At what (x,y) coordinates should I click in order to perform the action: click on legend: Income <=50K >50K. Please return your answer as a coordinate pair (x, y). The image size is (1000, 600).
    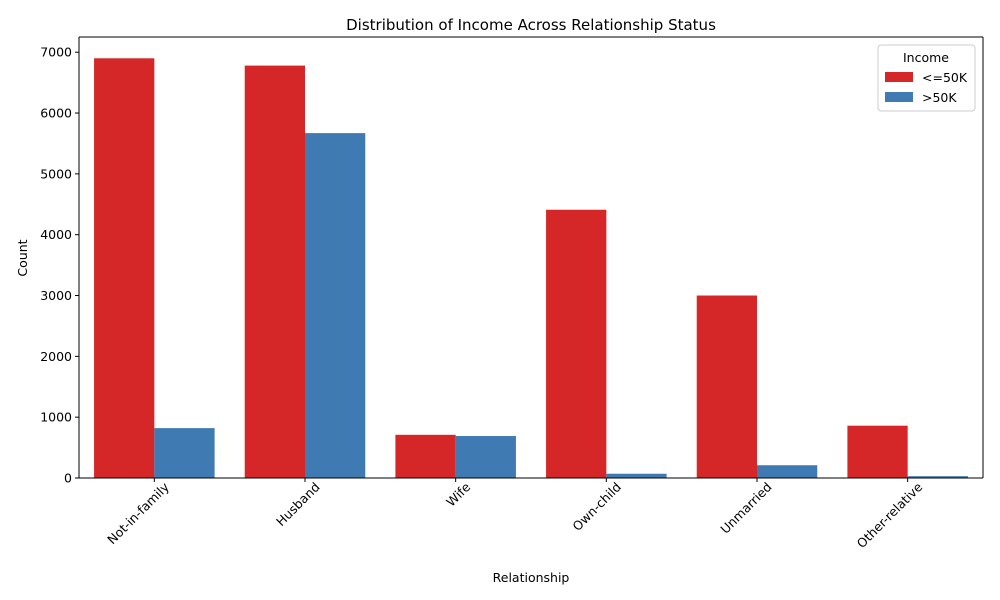
    Looking at the image, I should click on (926, 78).